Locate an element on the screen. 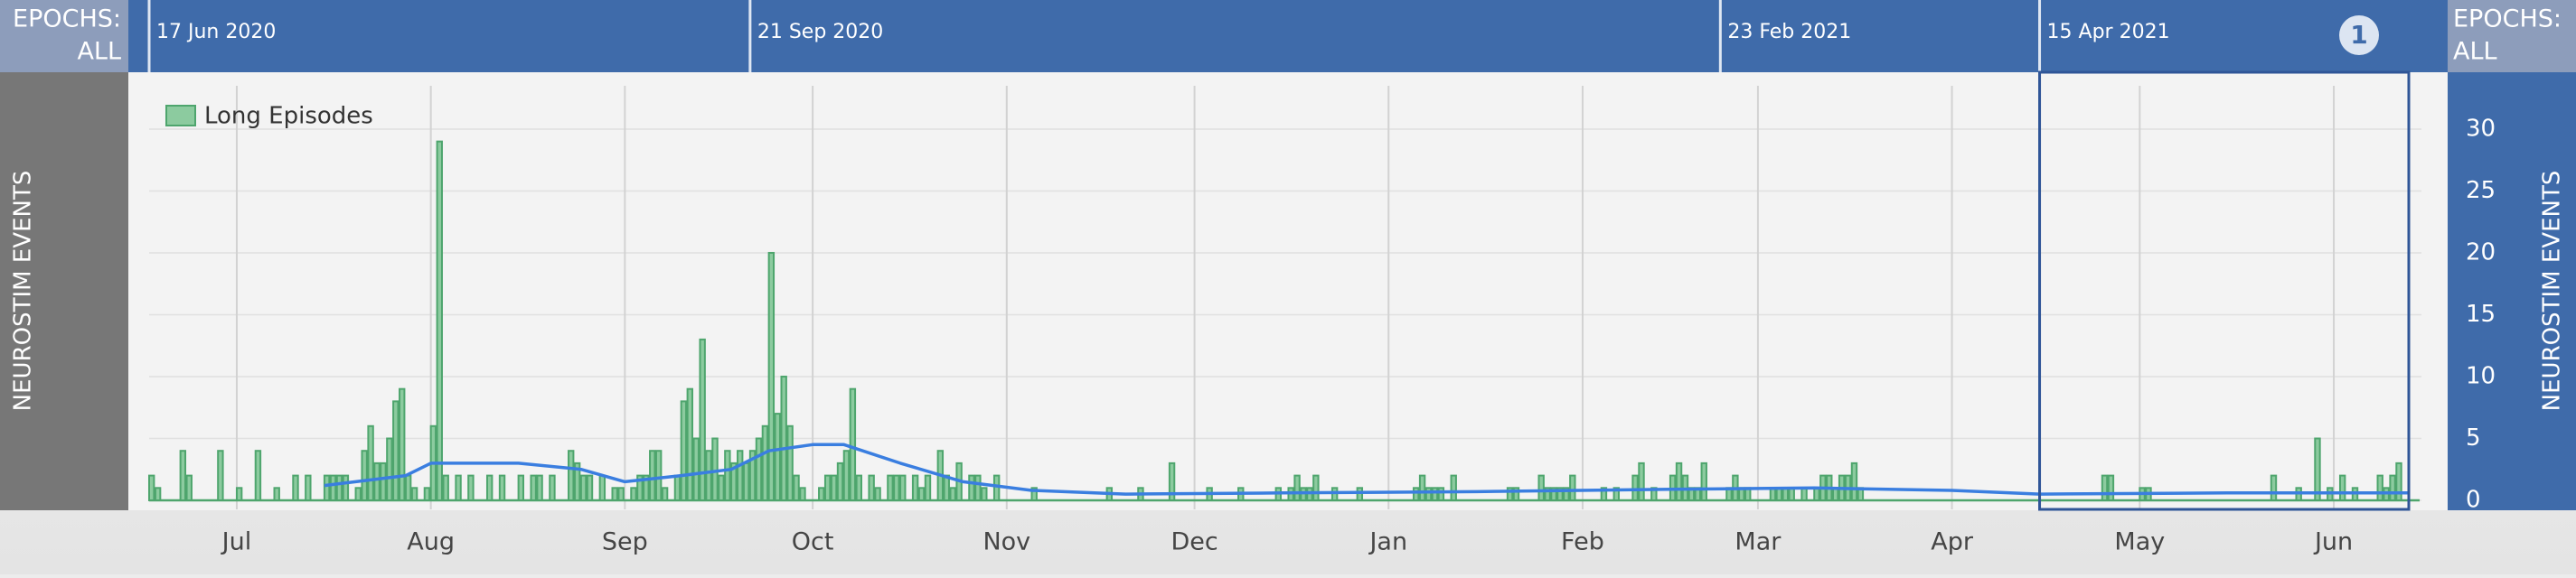 This screenshot has width=2576, height=578. selection-badge-label: 1 is located at coordinates (2359, 35).